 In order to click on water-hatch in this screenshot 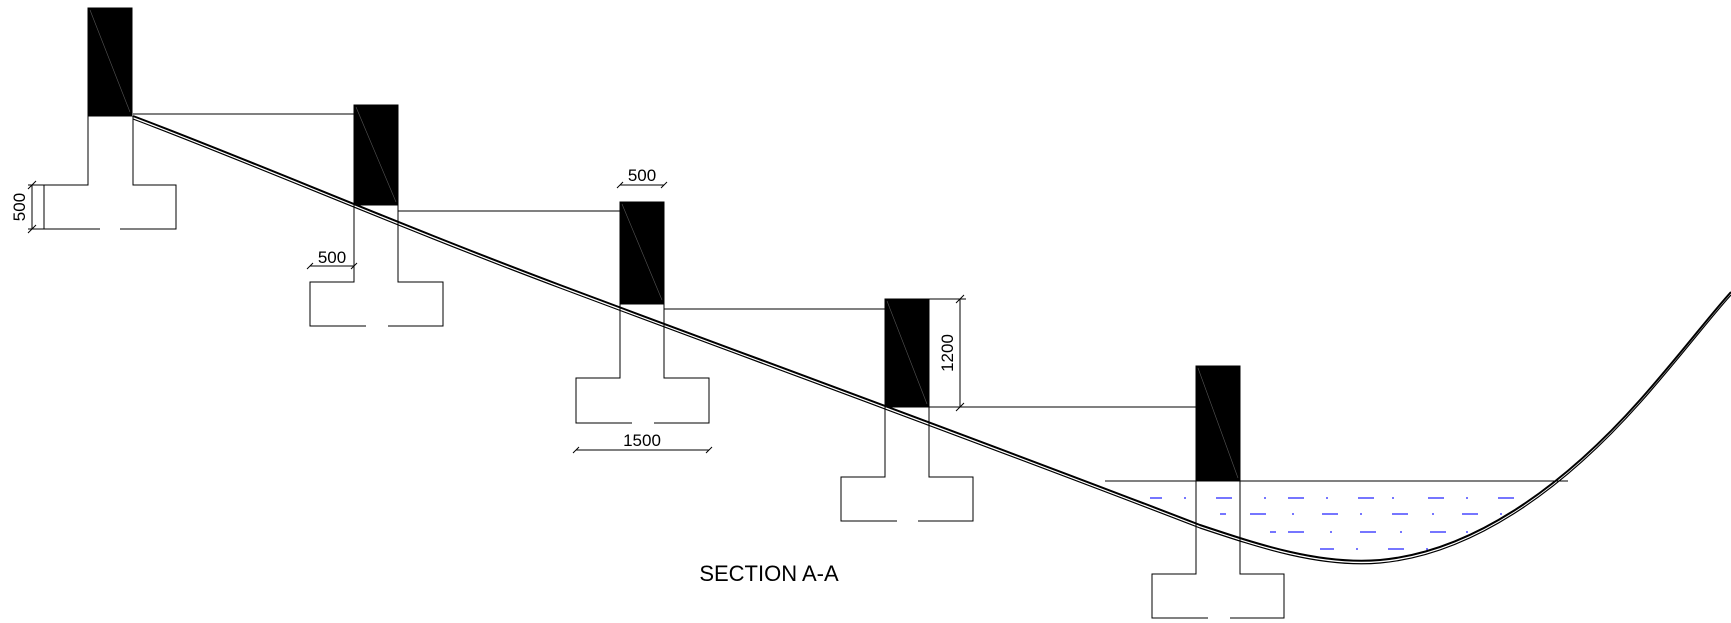, I will do `click(1332, 523)`.